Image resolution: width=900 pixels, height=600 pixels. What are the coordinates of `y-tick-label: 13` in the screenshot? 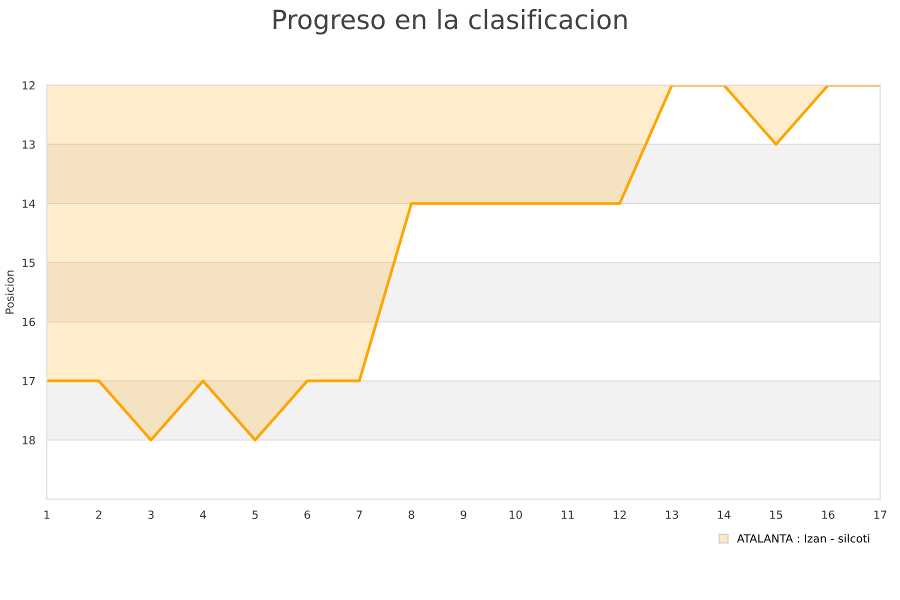 It's located at (28, 144).